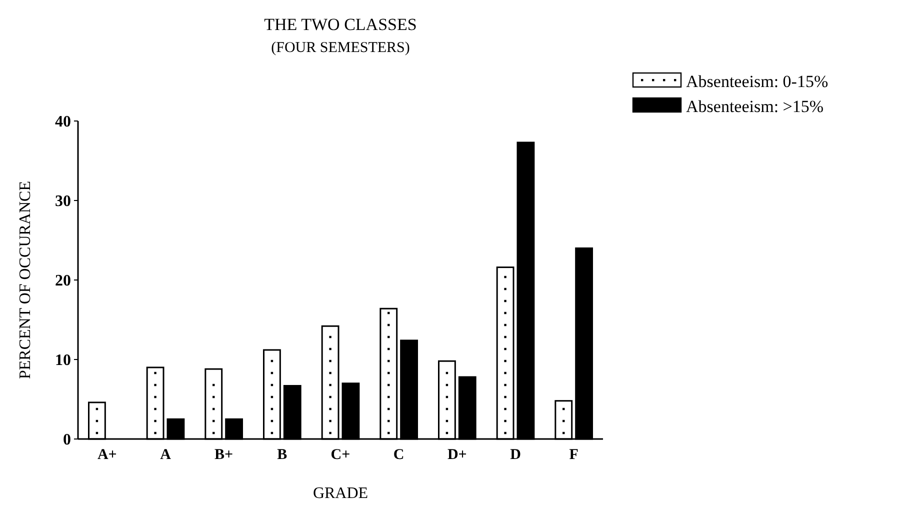  Describe the element at coordinates (63, 361) in the screenshot. I see `y-tick-label: 10` at that location.